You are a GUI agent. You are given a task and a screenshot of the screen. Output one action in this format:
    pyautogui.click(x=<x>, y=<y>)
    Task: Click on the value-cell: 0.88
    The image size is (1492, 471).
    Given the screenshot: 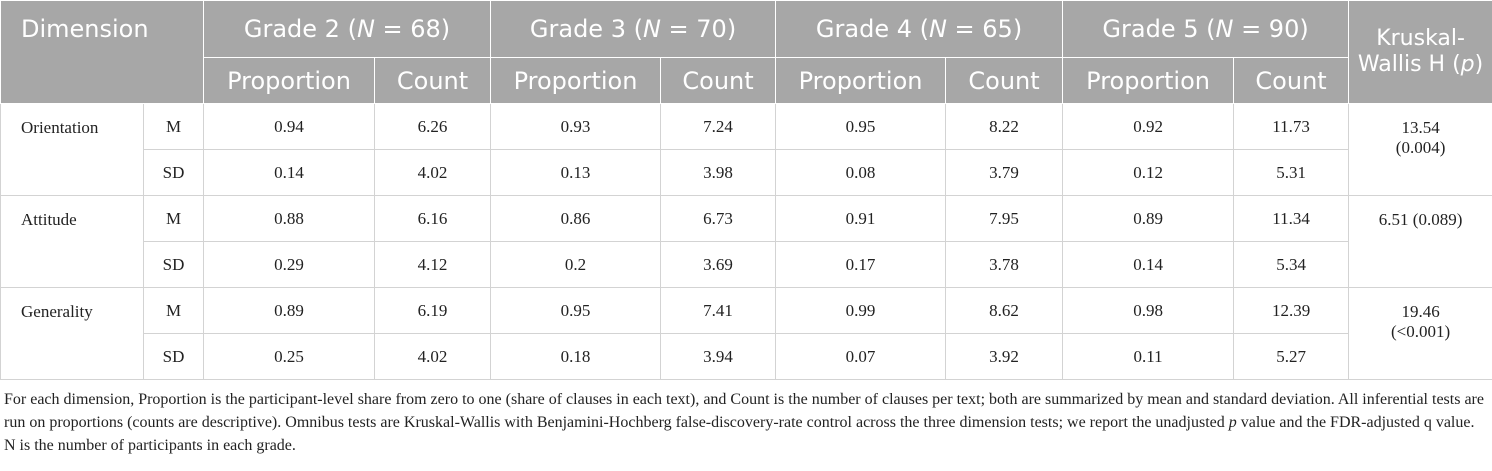 What is the action you would take?
    pyautogui.click(x=289, y=218)
    